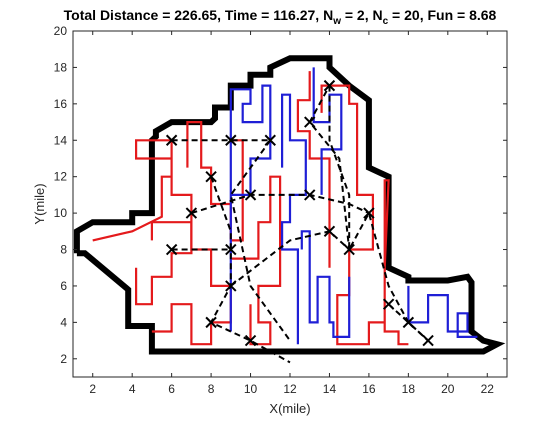 The image size is (560, 422). I want to click on chart-title-mid: = 2, N, so click(362, 15).